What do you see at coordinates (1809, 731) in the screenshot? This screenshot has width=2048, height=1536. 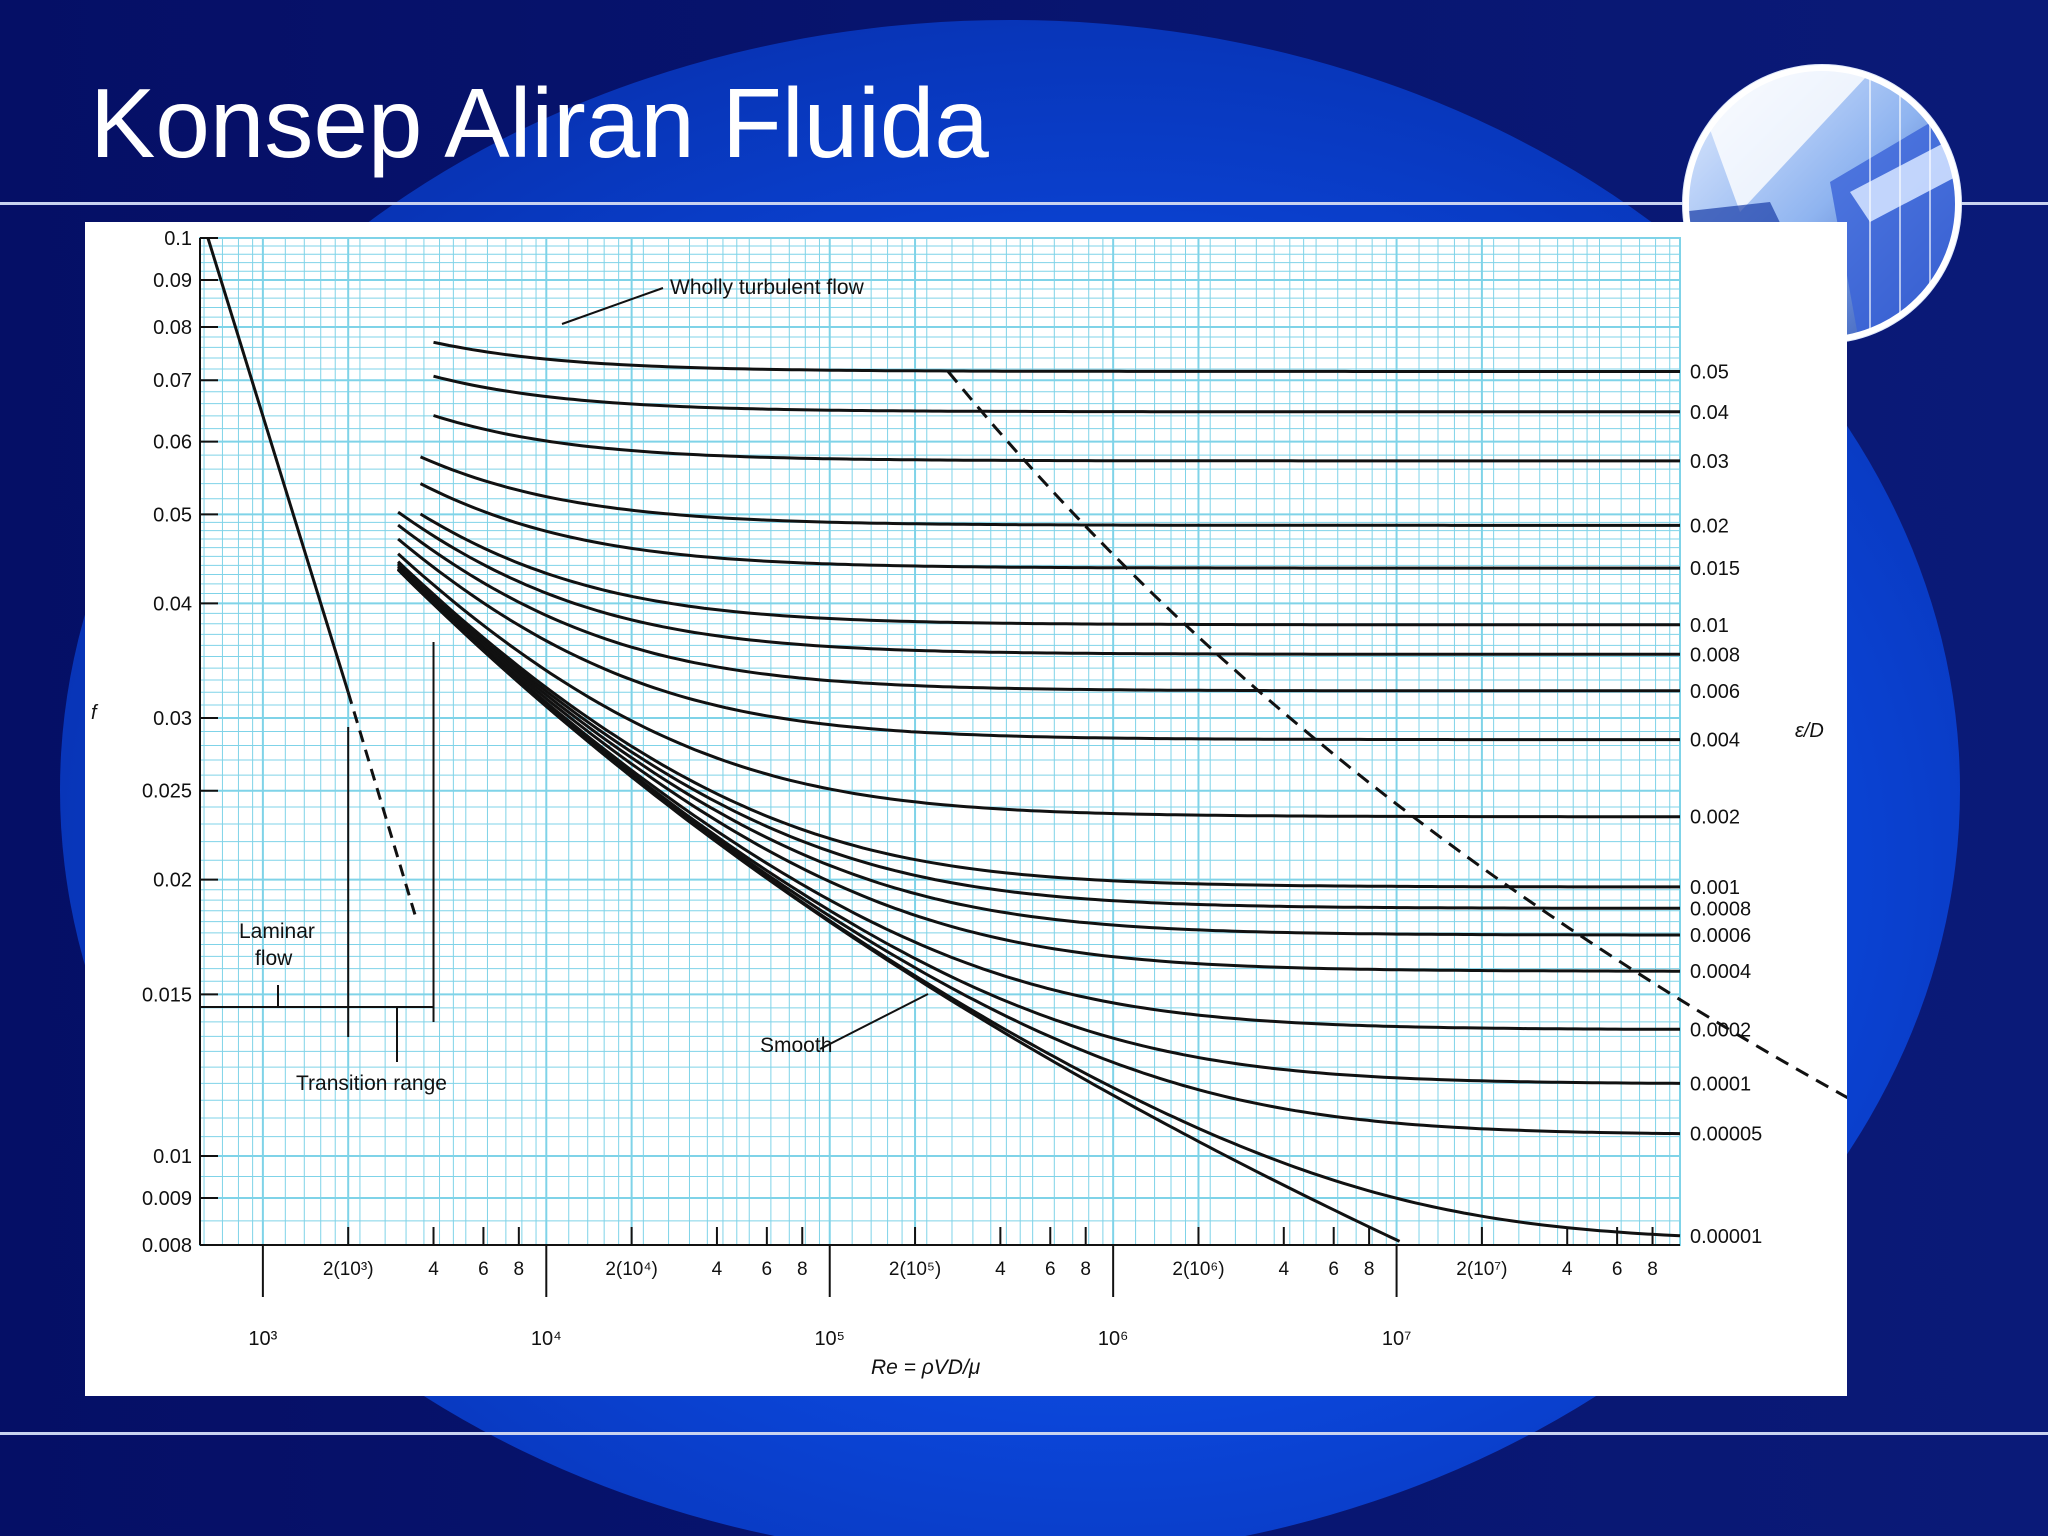 I see `right-axis-label: ε/D` at bounding box center [1809, 731].